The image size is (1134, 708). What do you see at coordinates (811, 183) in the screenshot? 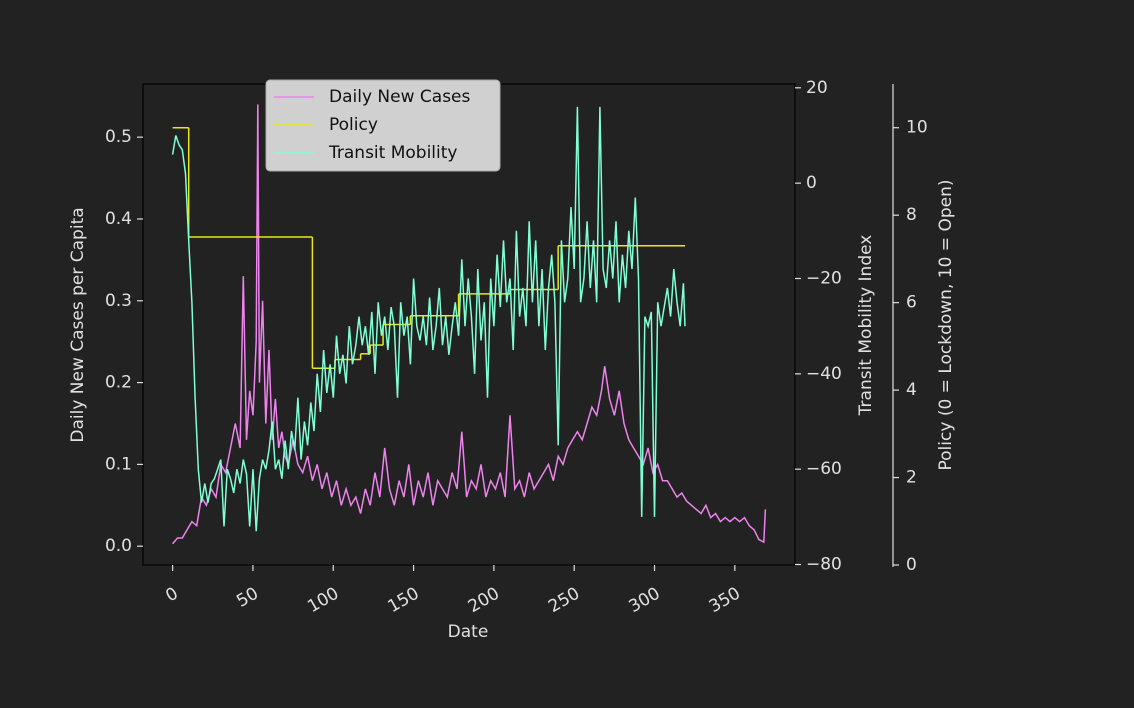
I see `y2-tick-label: 0` at bounding box center [811, 183].